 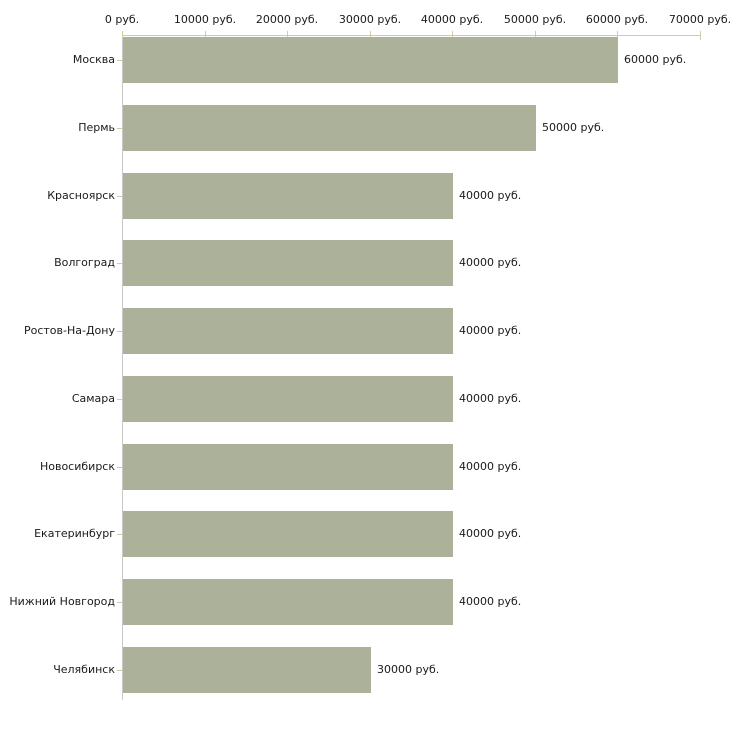 I want to click on category-label: Ростов-На-Дону, so click(x=69, y=330).